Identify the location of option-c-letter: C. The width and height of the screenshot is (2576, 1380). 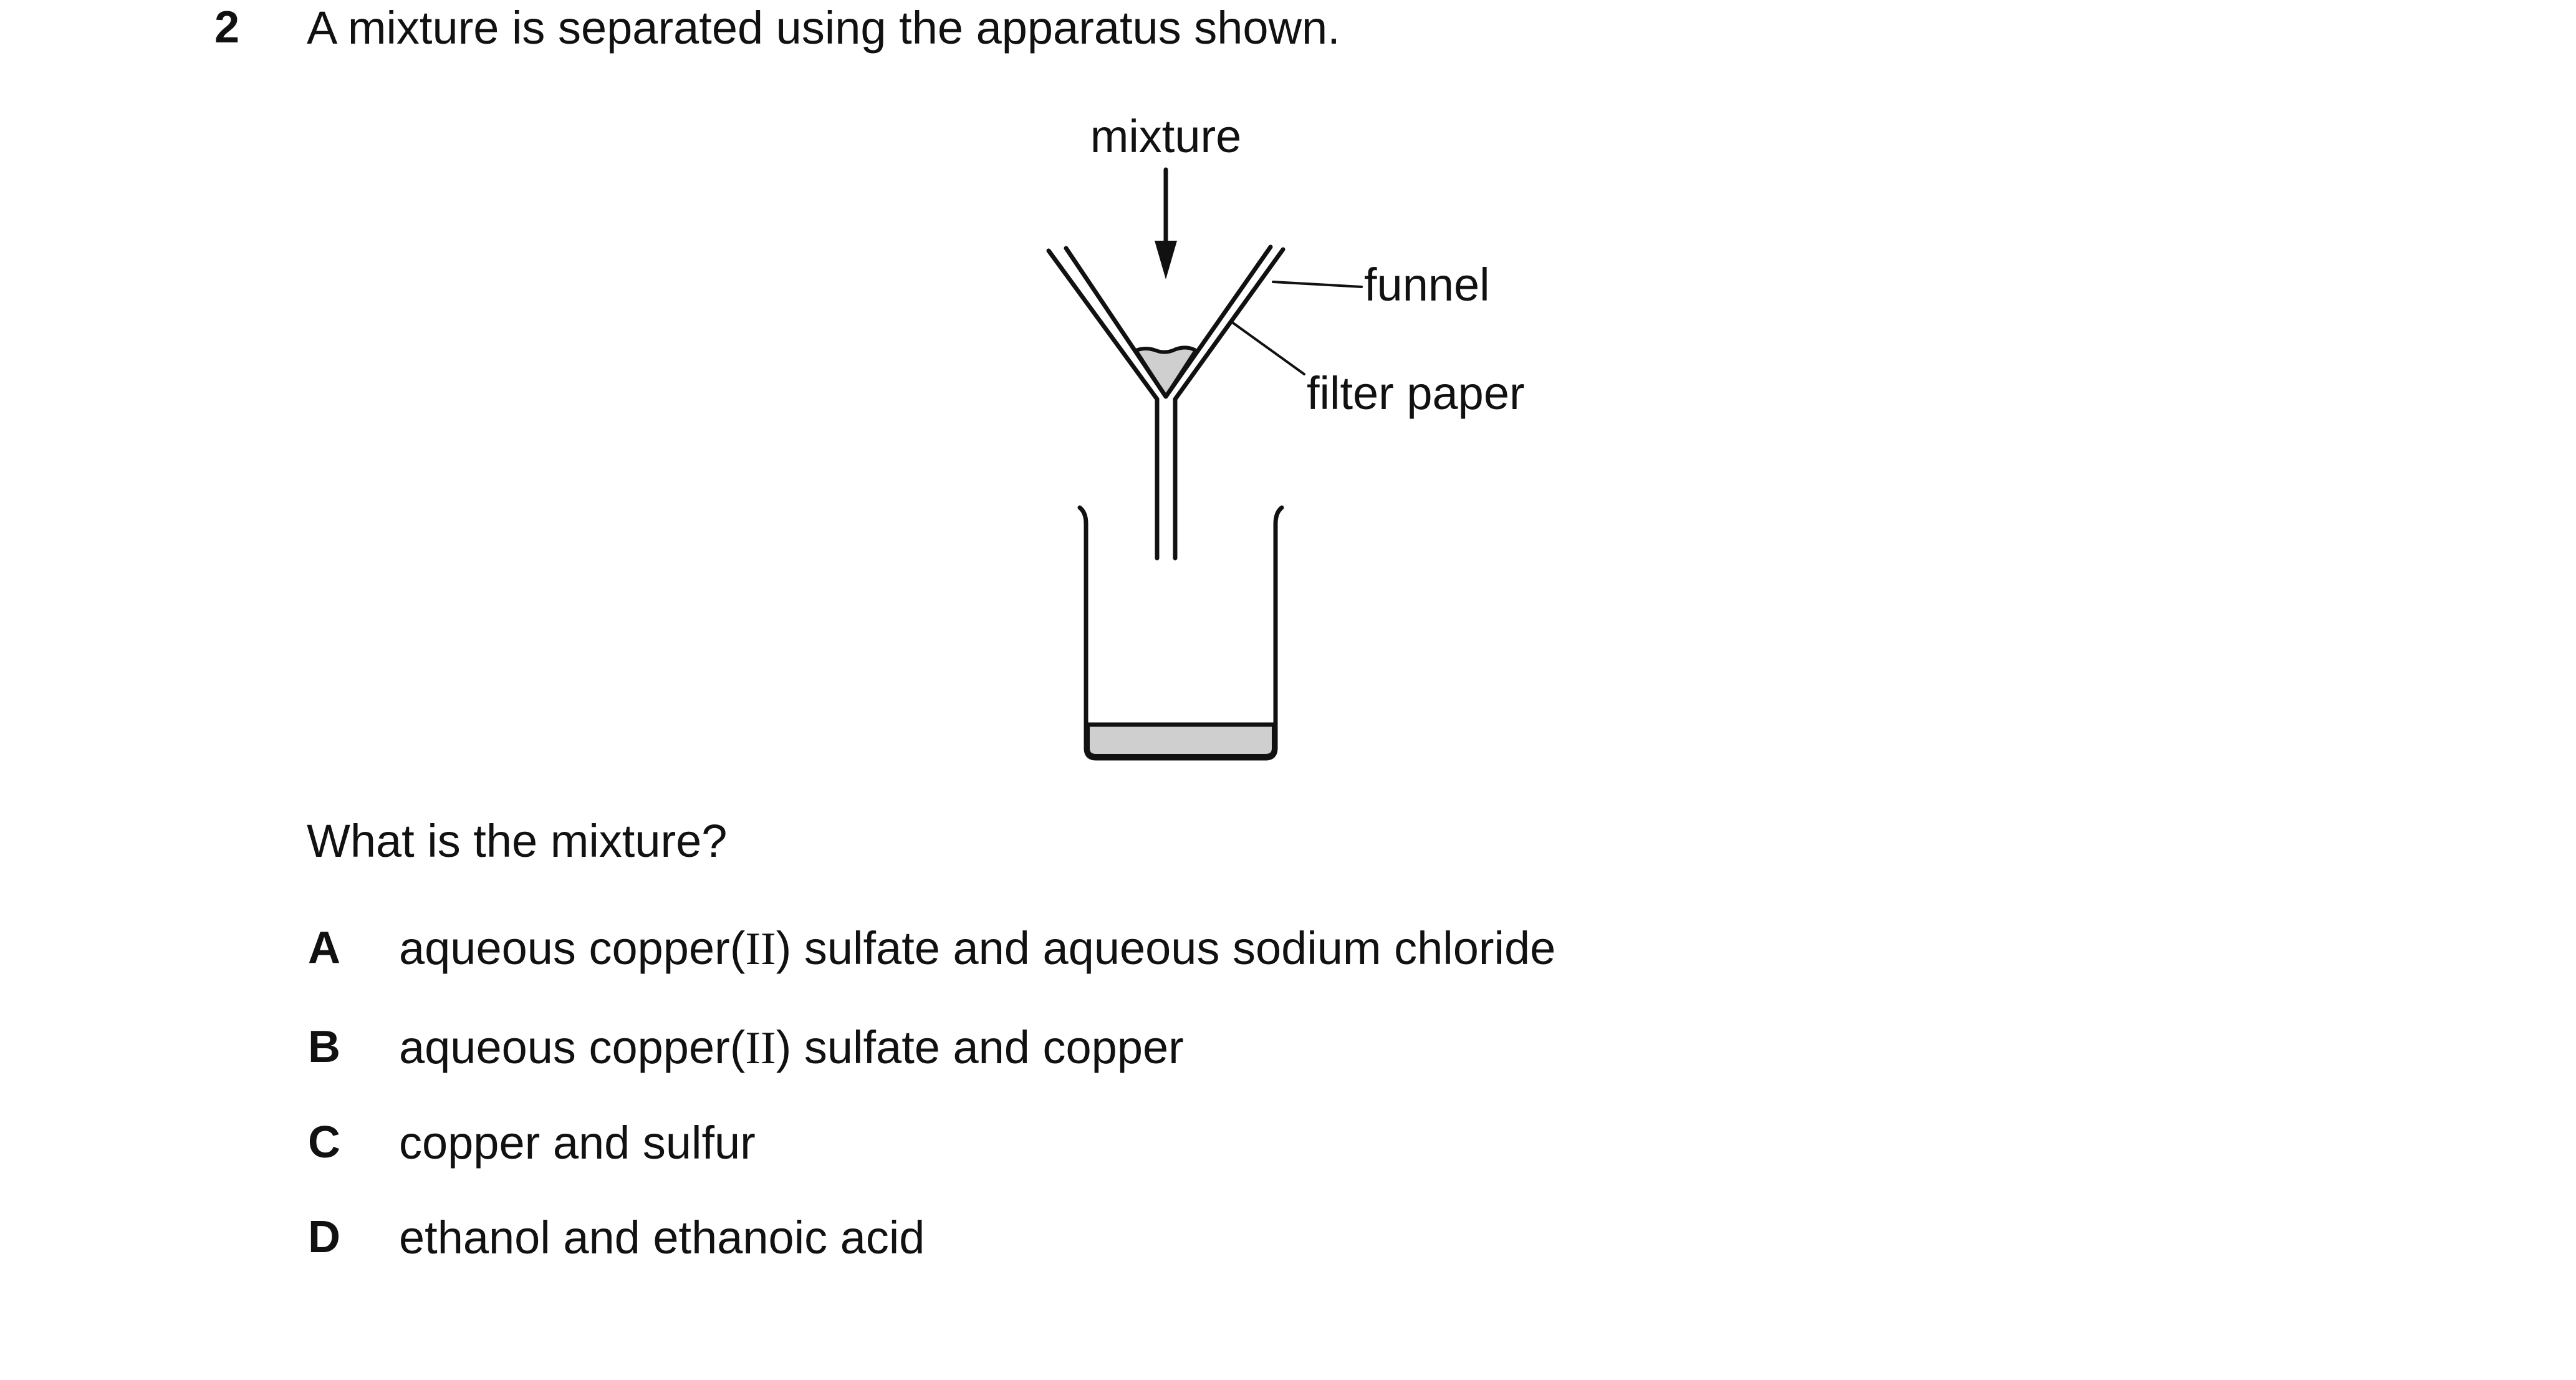
(324, 1142).